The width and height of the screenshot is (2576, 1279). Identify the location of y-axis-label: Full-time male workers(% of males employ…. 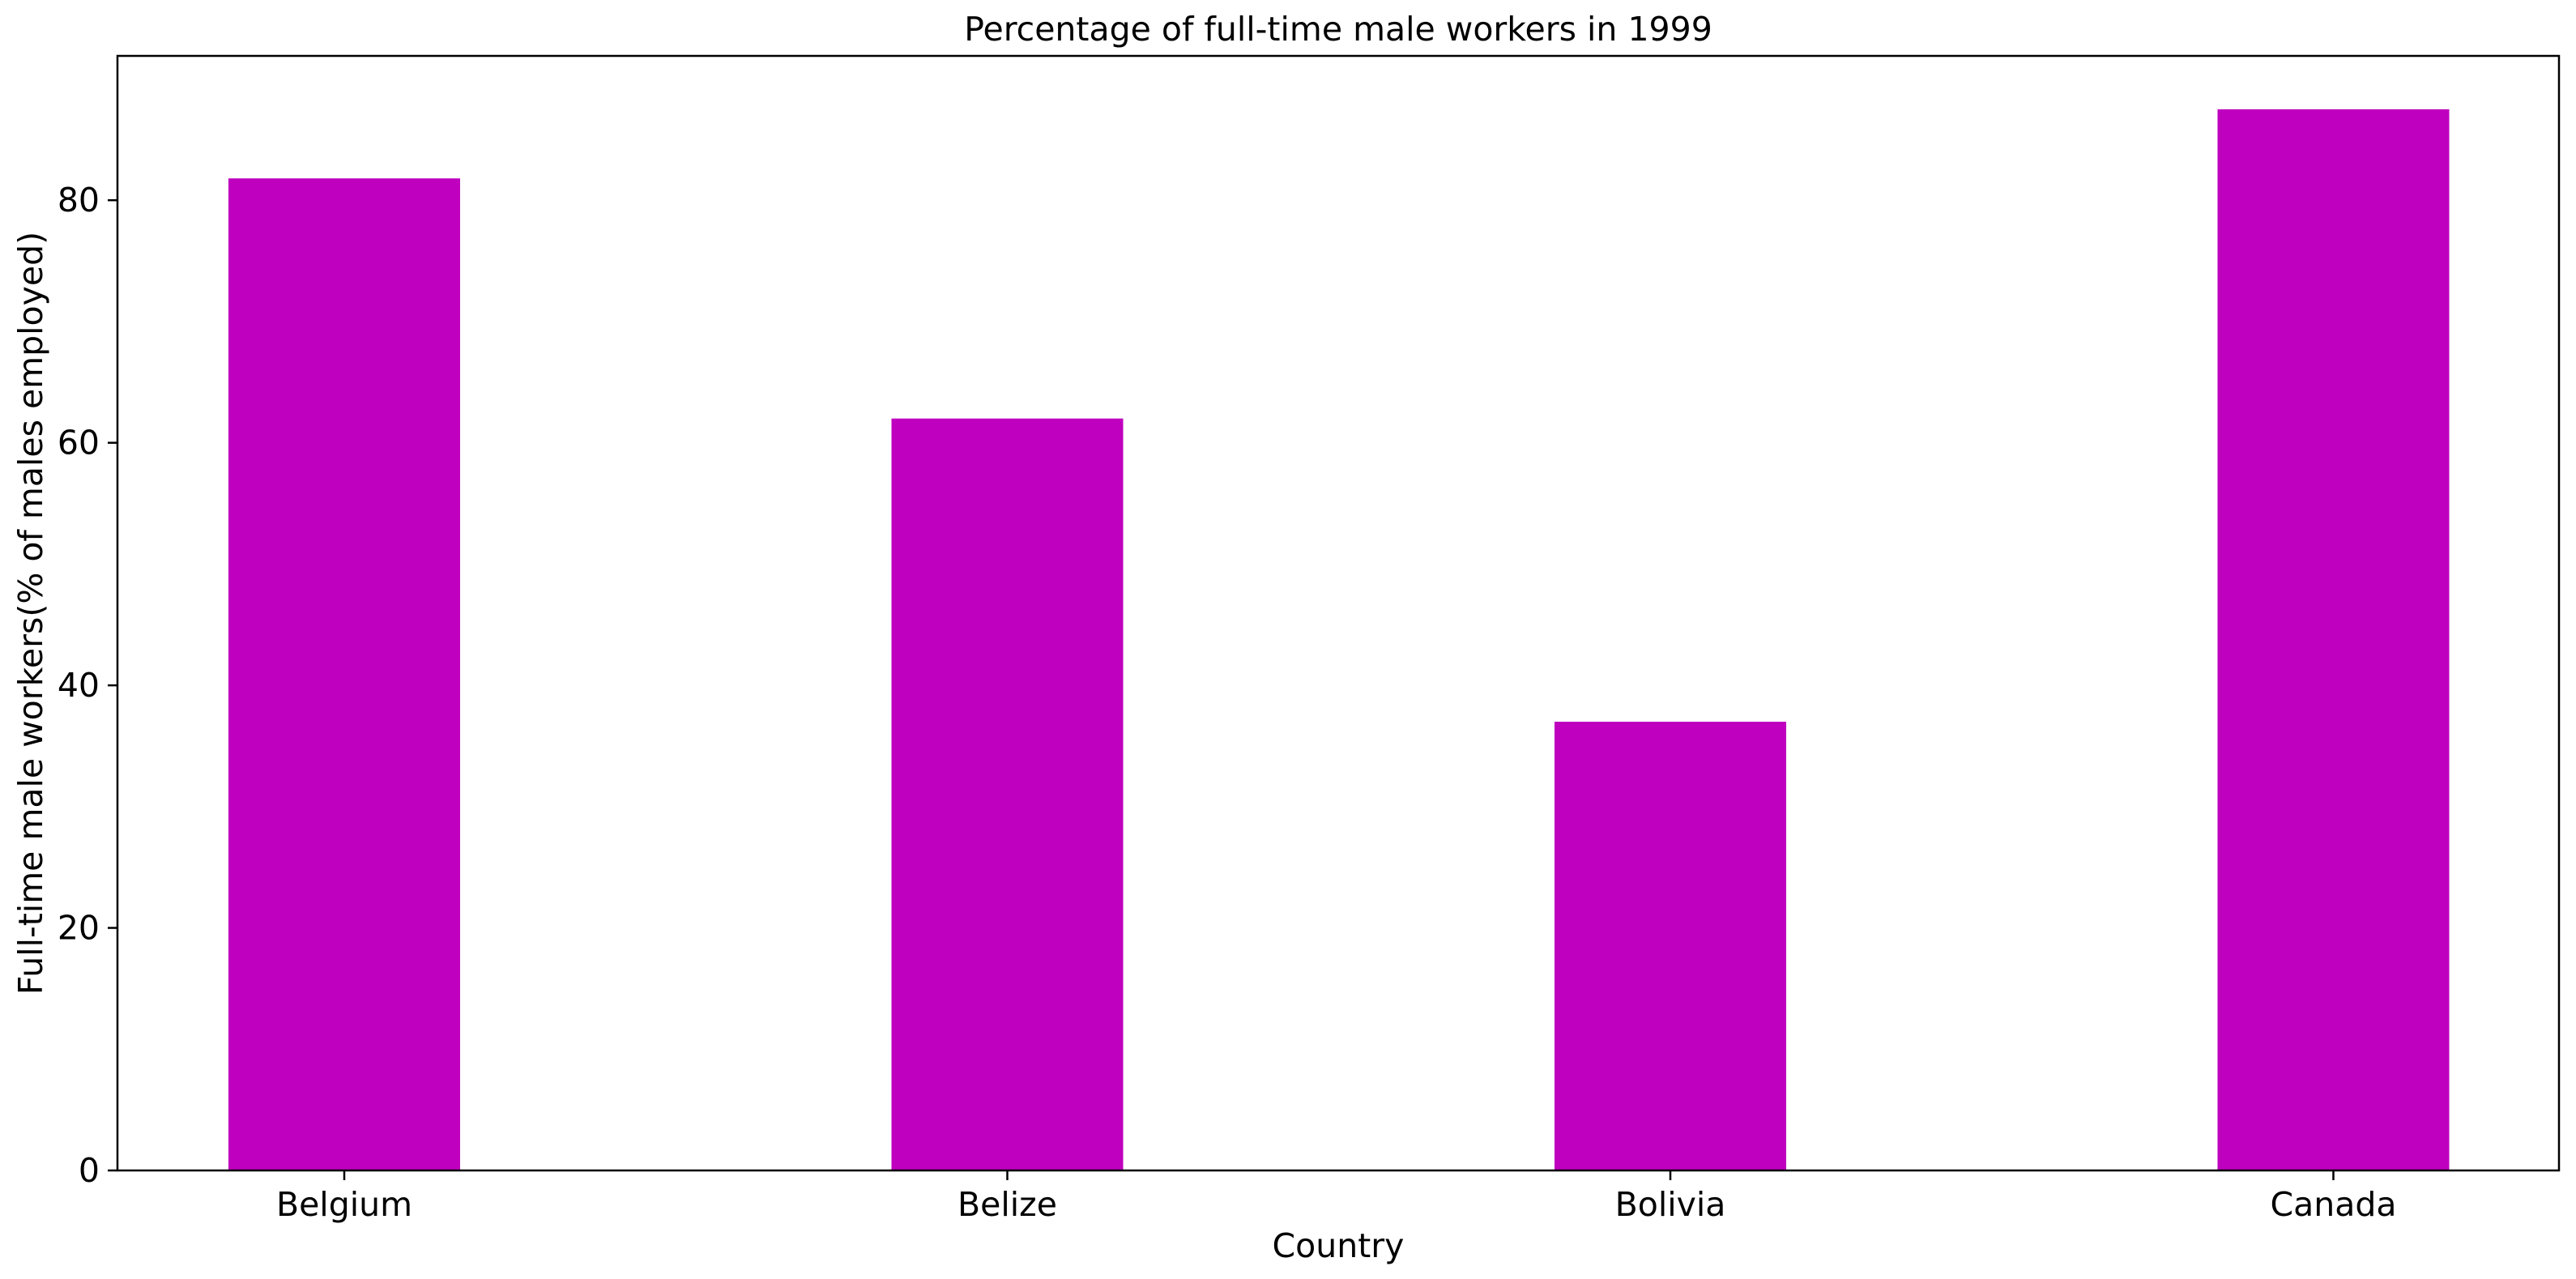
(31, 613).